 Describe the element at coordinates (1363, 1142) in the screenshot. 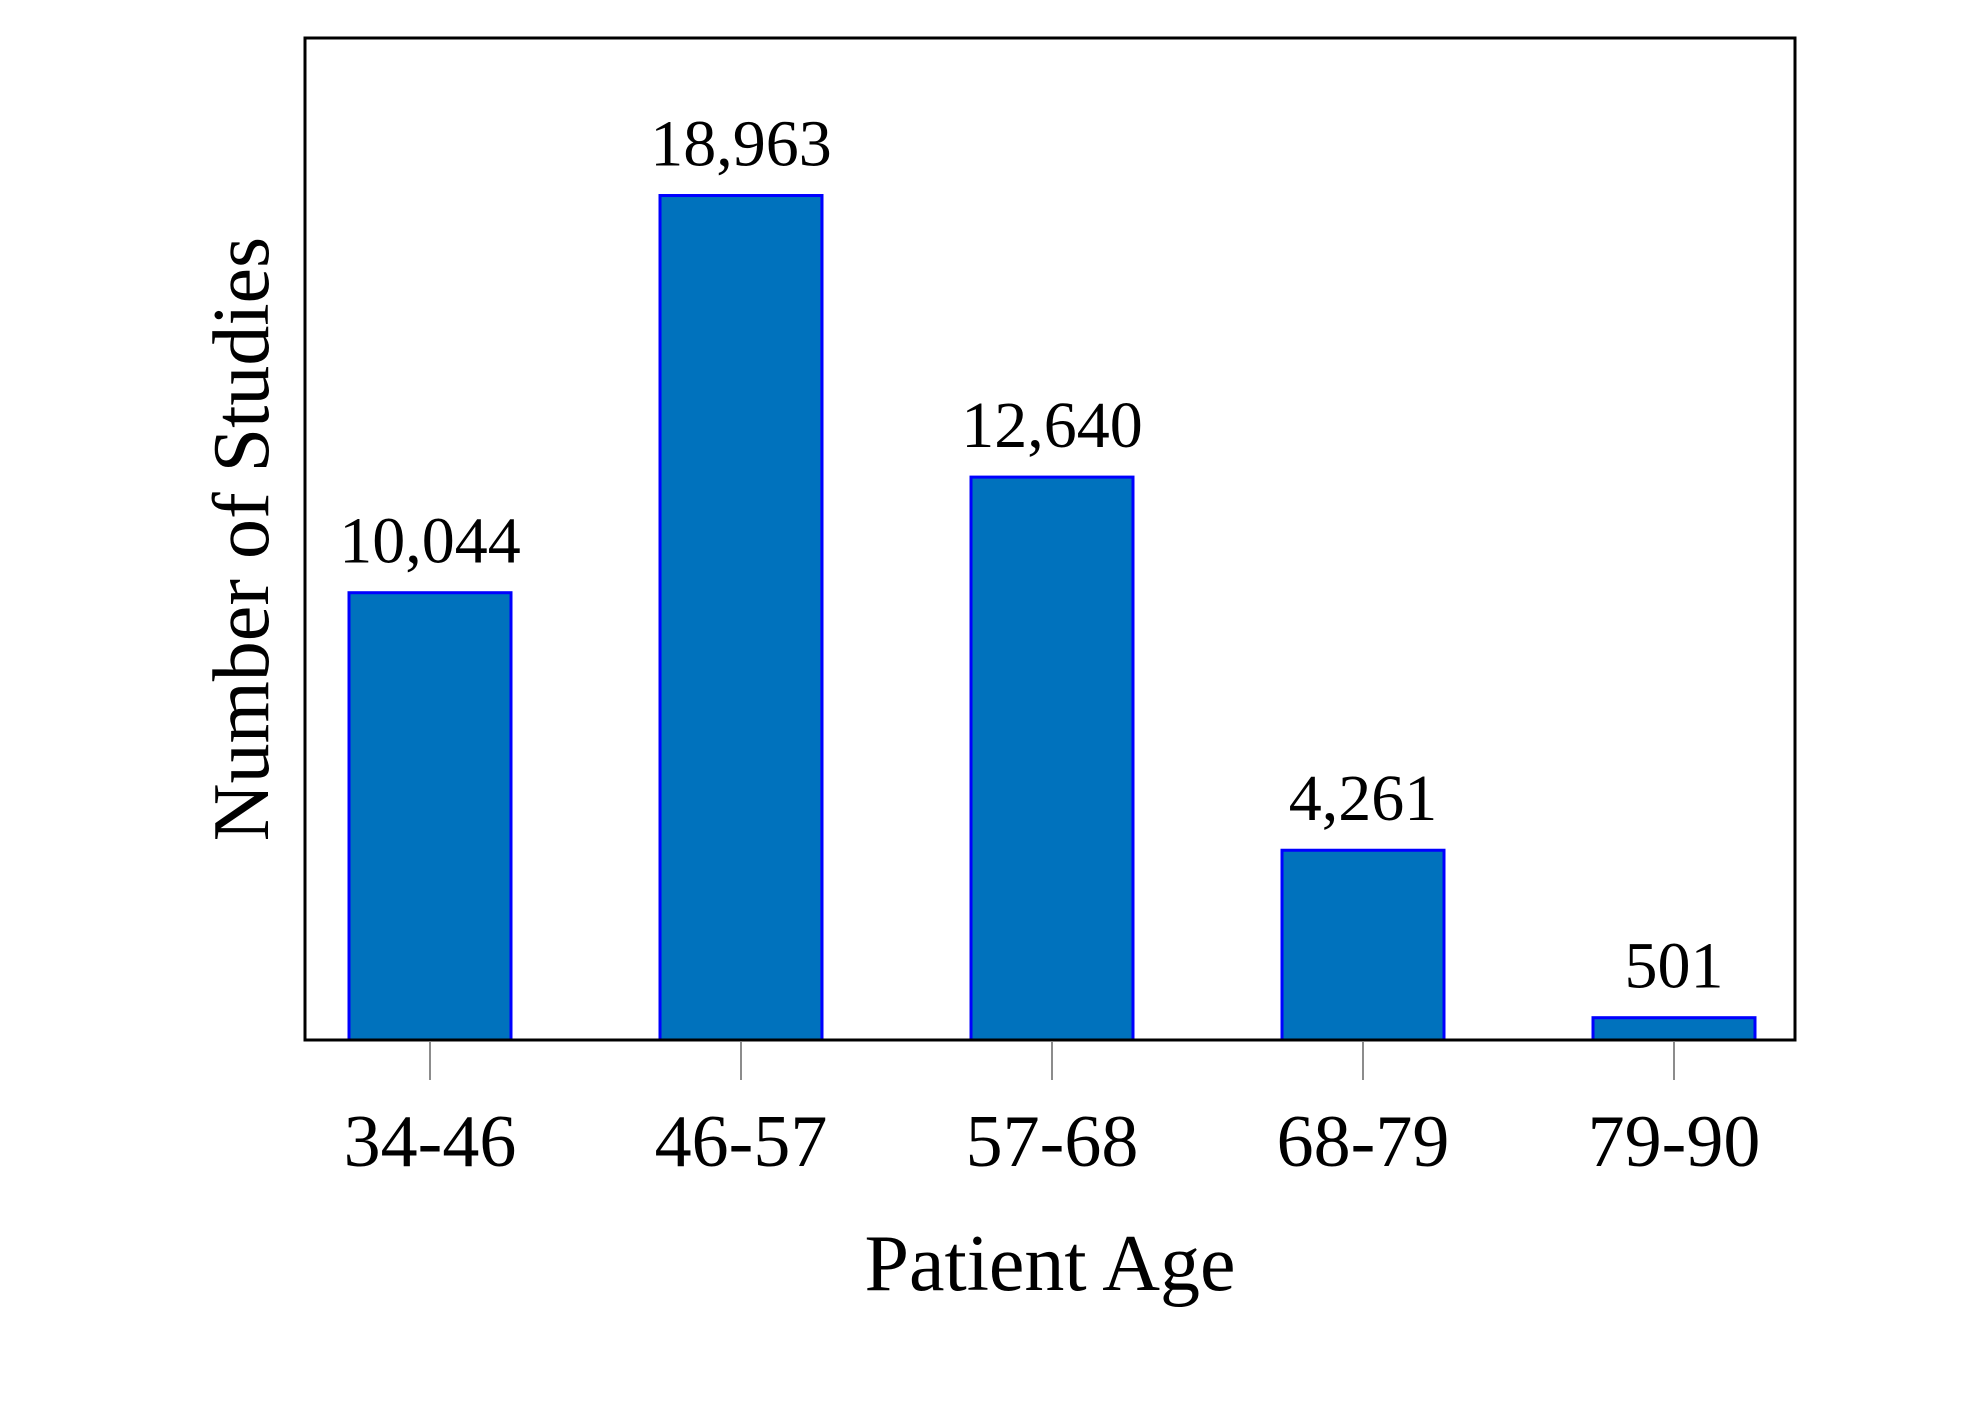

I see `x-tick-label-68-79: 68-79` at that location.